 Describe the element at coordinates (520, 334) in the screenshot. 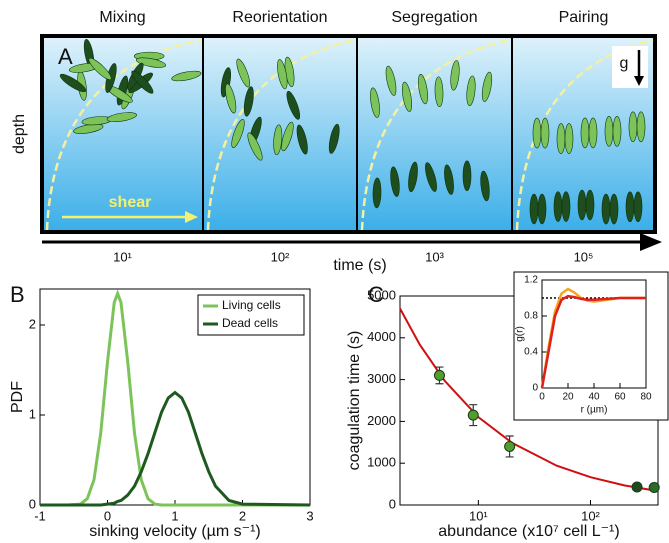

I see `y-axis-label: g(r)` at that location.